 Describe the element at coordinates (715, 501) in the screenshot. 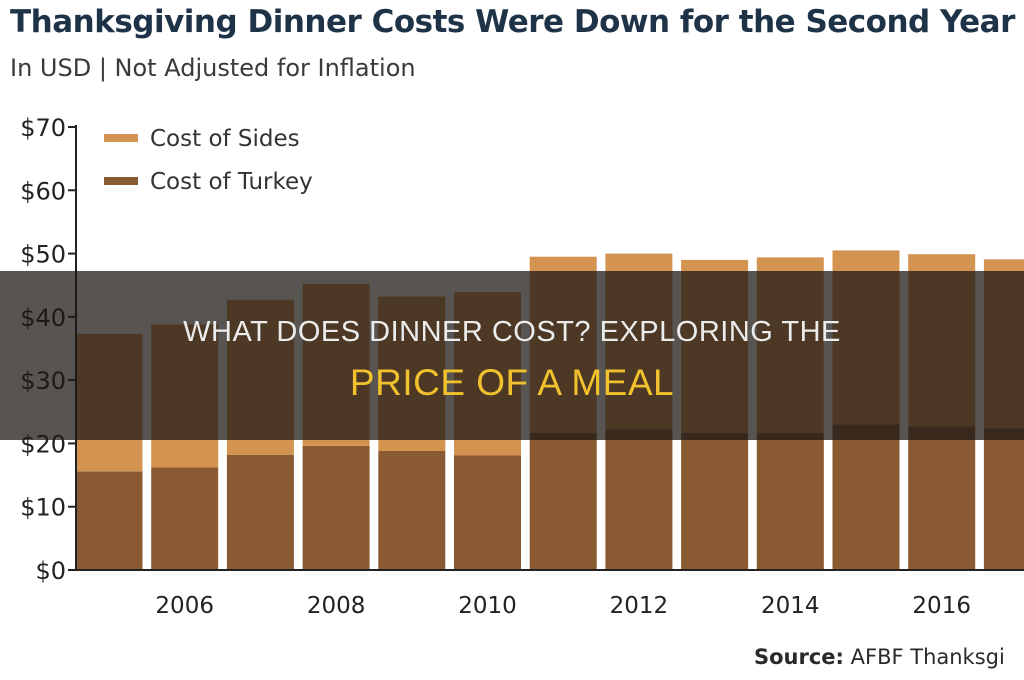

I see `bar-turkey-2013` at that location.